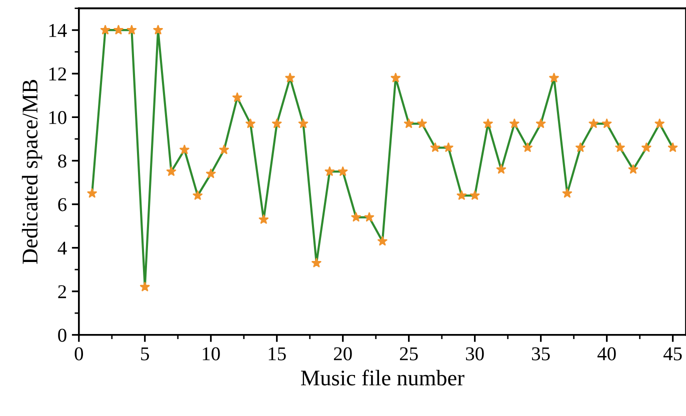 This screenshot has width=686, height=416. What do you see at coordinates (541, 353) in the screenshot?
I see `x-tick-label: 35` at bounding box center [541, 353].